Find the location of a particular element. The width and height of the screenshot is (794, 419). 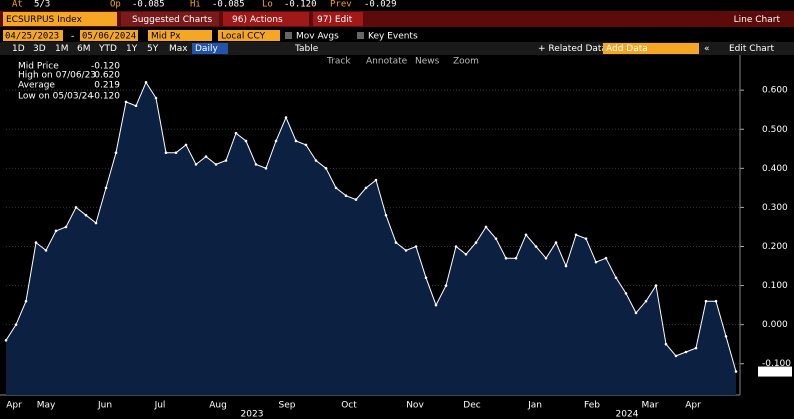

period-button: 6M is located at coordinates (84, 49).